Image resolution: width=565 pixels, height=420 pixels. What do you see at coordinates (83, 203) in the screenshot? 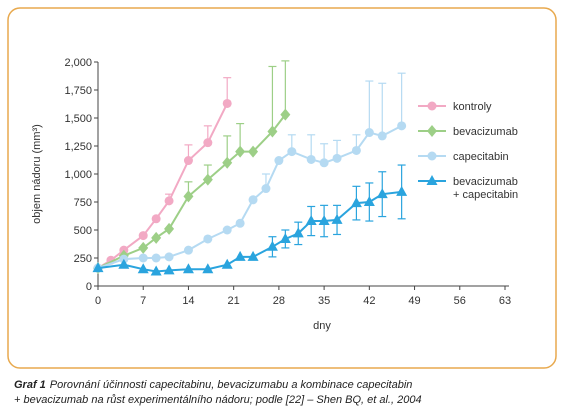
I see `y-tick-label: 750` at bounding box center [83, 203].